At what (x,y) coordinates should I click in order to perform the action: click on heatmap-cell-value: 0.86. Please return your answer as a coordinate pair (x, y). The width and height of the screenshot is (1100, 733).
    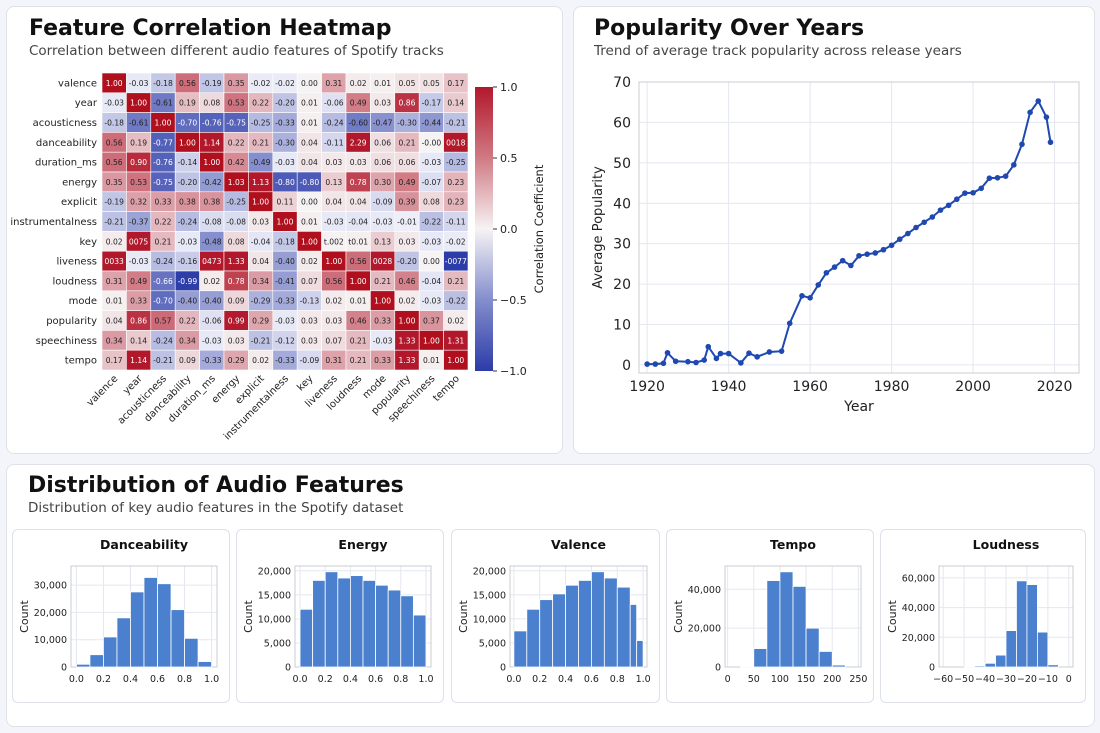
    Looking at the image, I should click on (138, 321).